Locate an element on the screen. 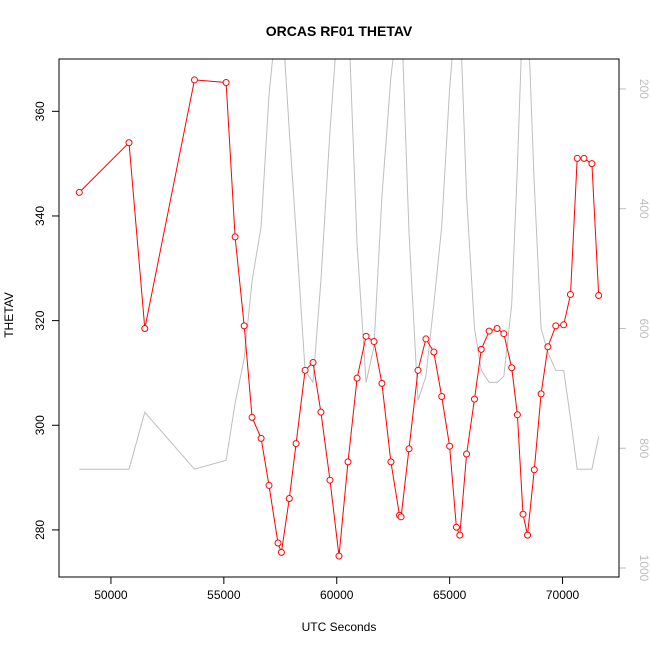  x-tick-label: 70000 is located at coordinates (563, 595).